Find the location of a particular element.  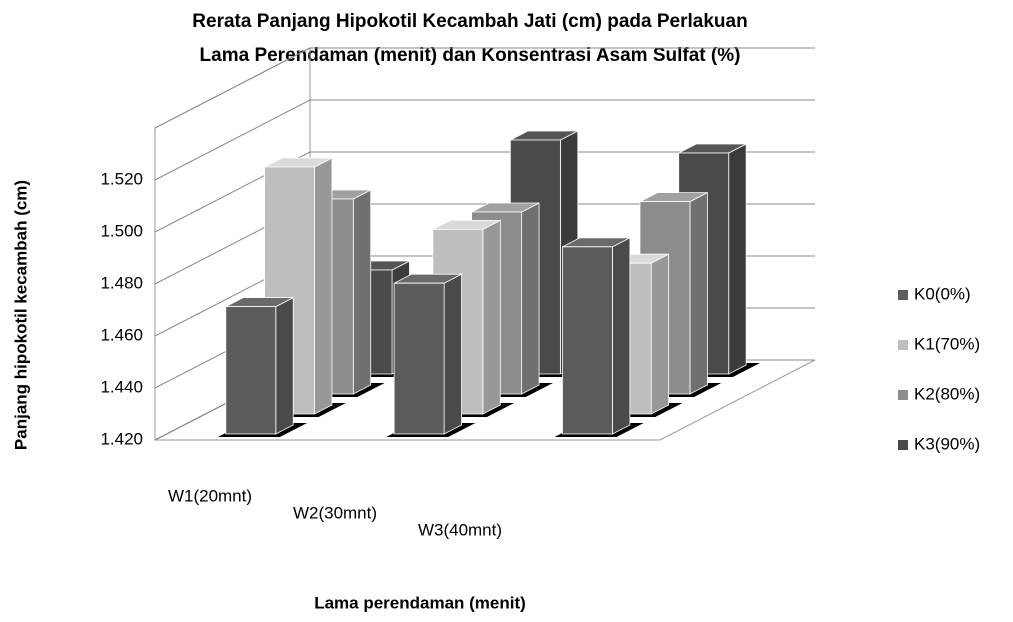

y-tick-label: 1.420 is located at coordinates (121, 438).